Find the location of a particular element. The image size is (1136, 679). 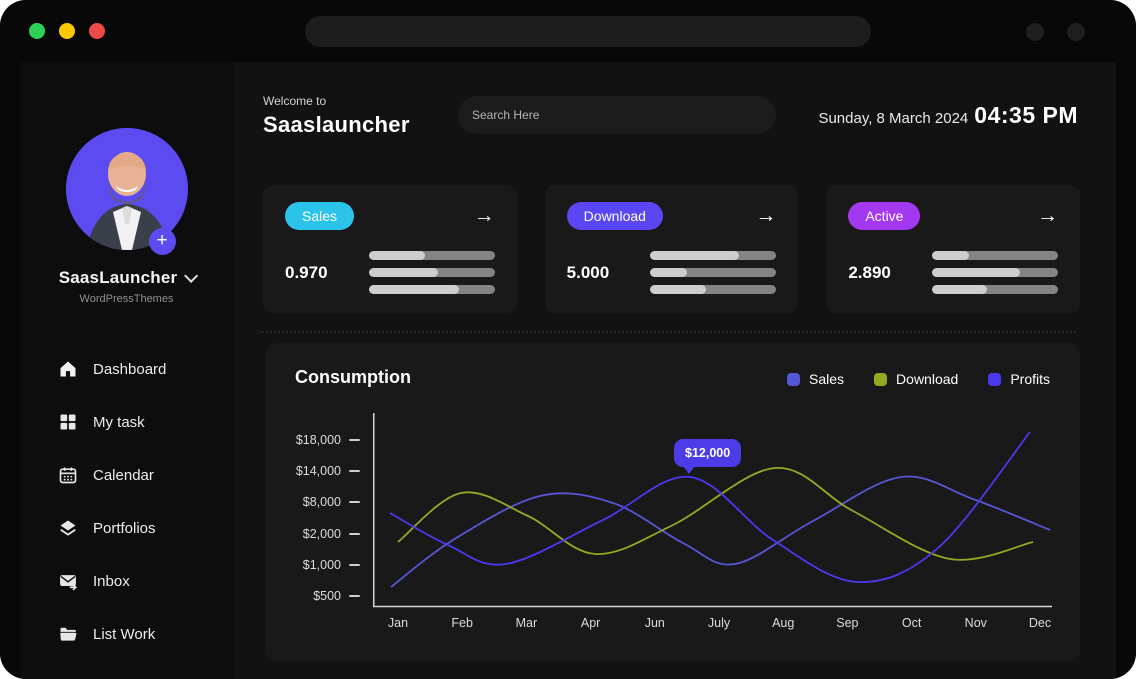

avatar-photo is located at coordinates (126, 189).